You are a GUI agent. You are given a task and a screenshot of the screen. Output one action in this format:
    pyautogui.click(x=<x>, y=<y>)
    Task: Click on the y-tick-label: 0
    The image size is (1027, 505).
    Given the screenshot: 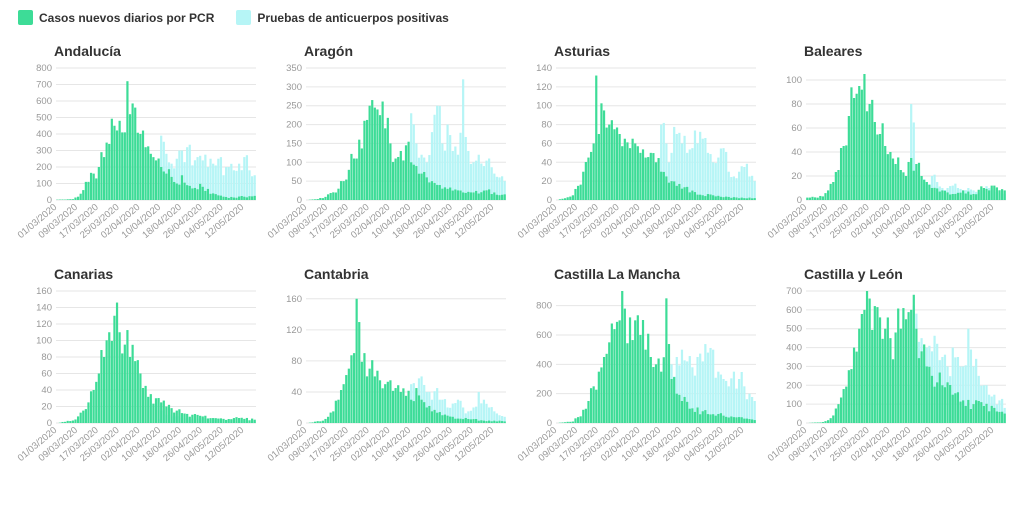 What is the action you would take?
    pyautogui.click(x=299, y=423)
    